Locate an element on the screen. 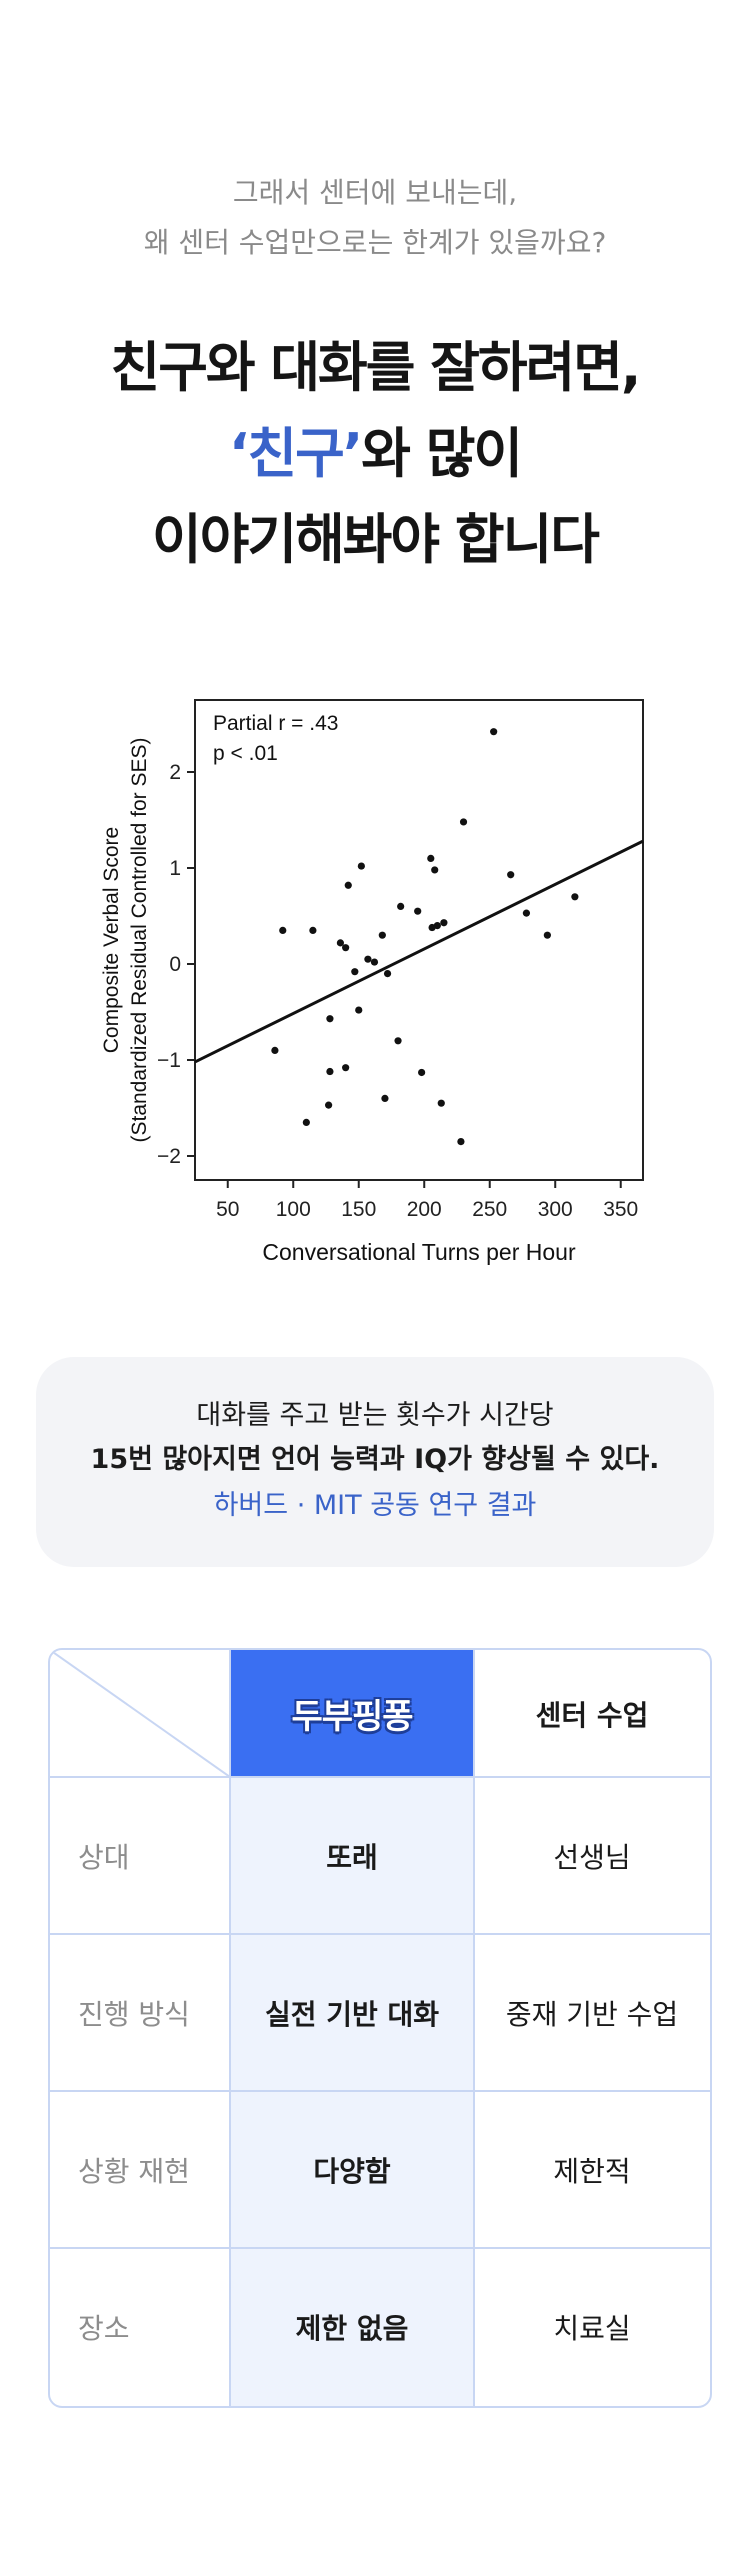 Image resolution: width=750 pixels, height=2572 pixels. headline-line-2: ‘친구’와 많이 is located at coordinates (375, 454).